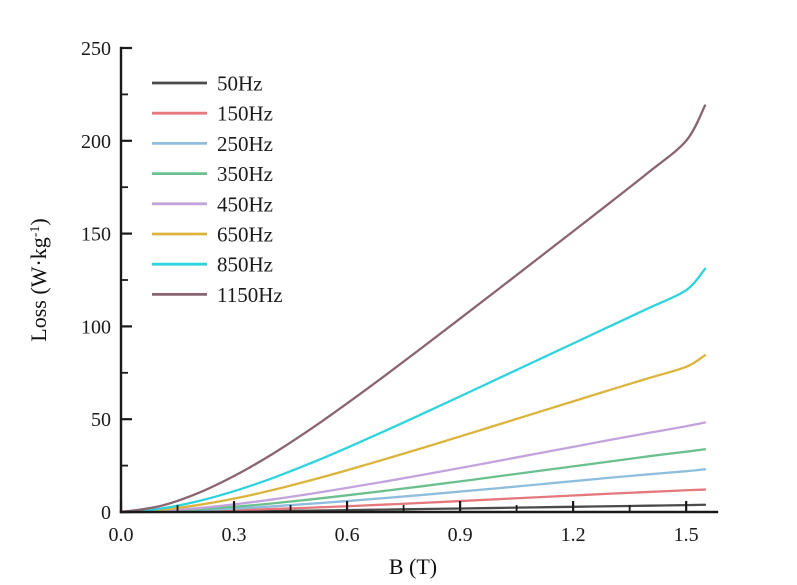  Describe the element at coordinates (245, 114) in the screenshot. I see `legend-label-150hz: 150Hz` at that location.